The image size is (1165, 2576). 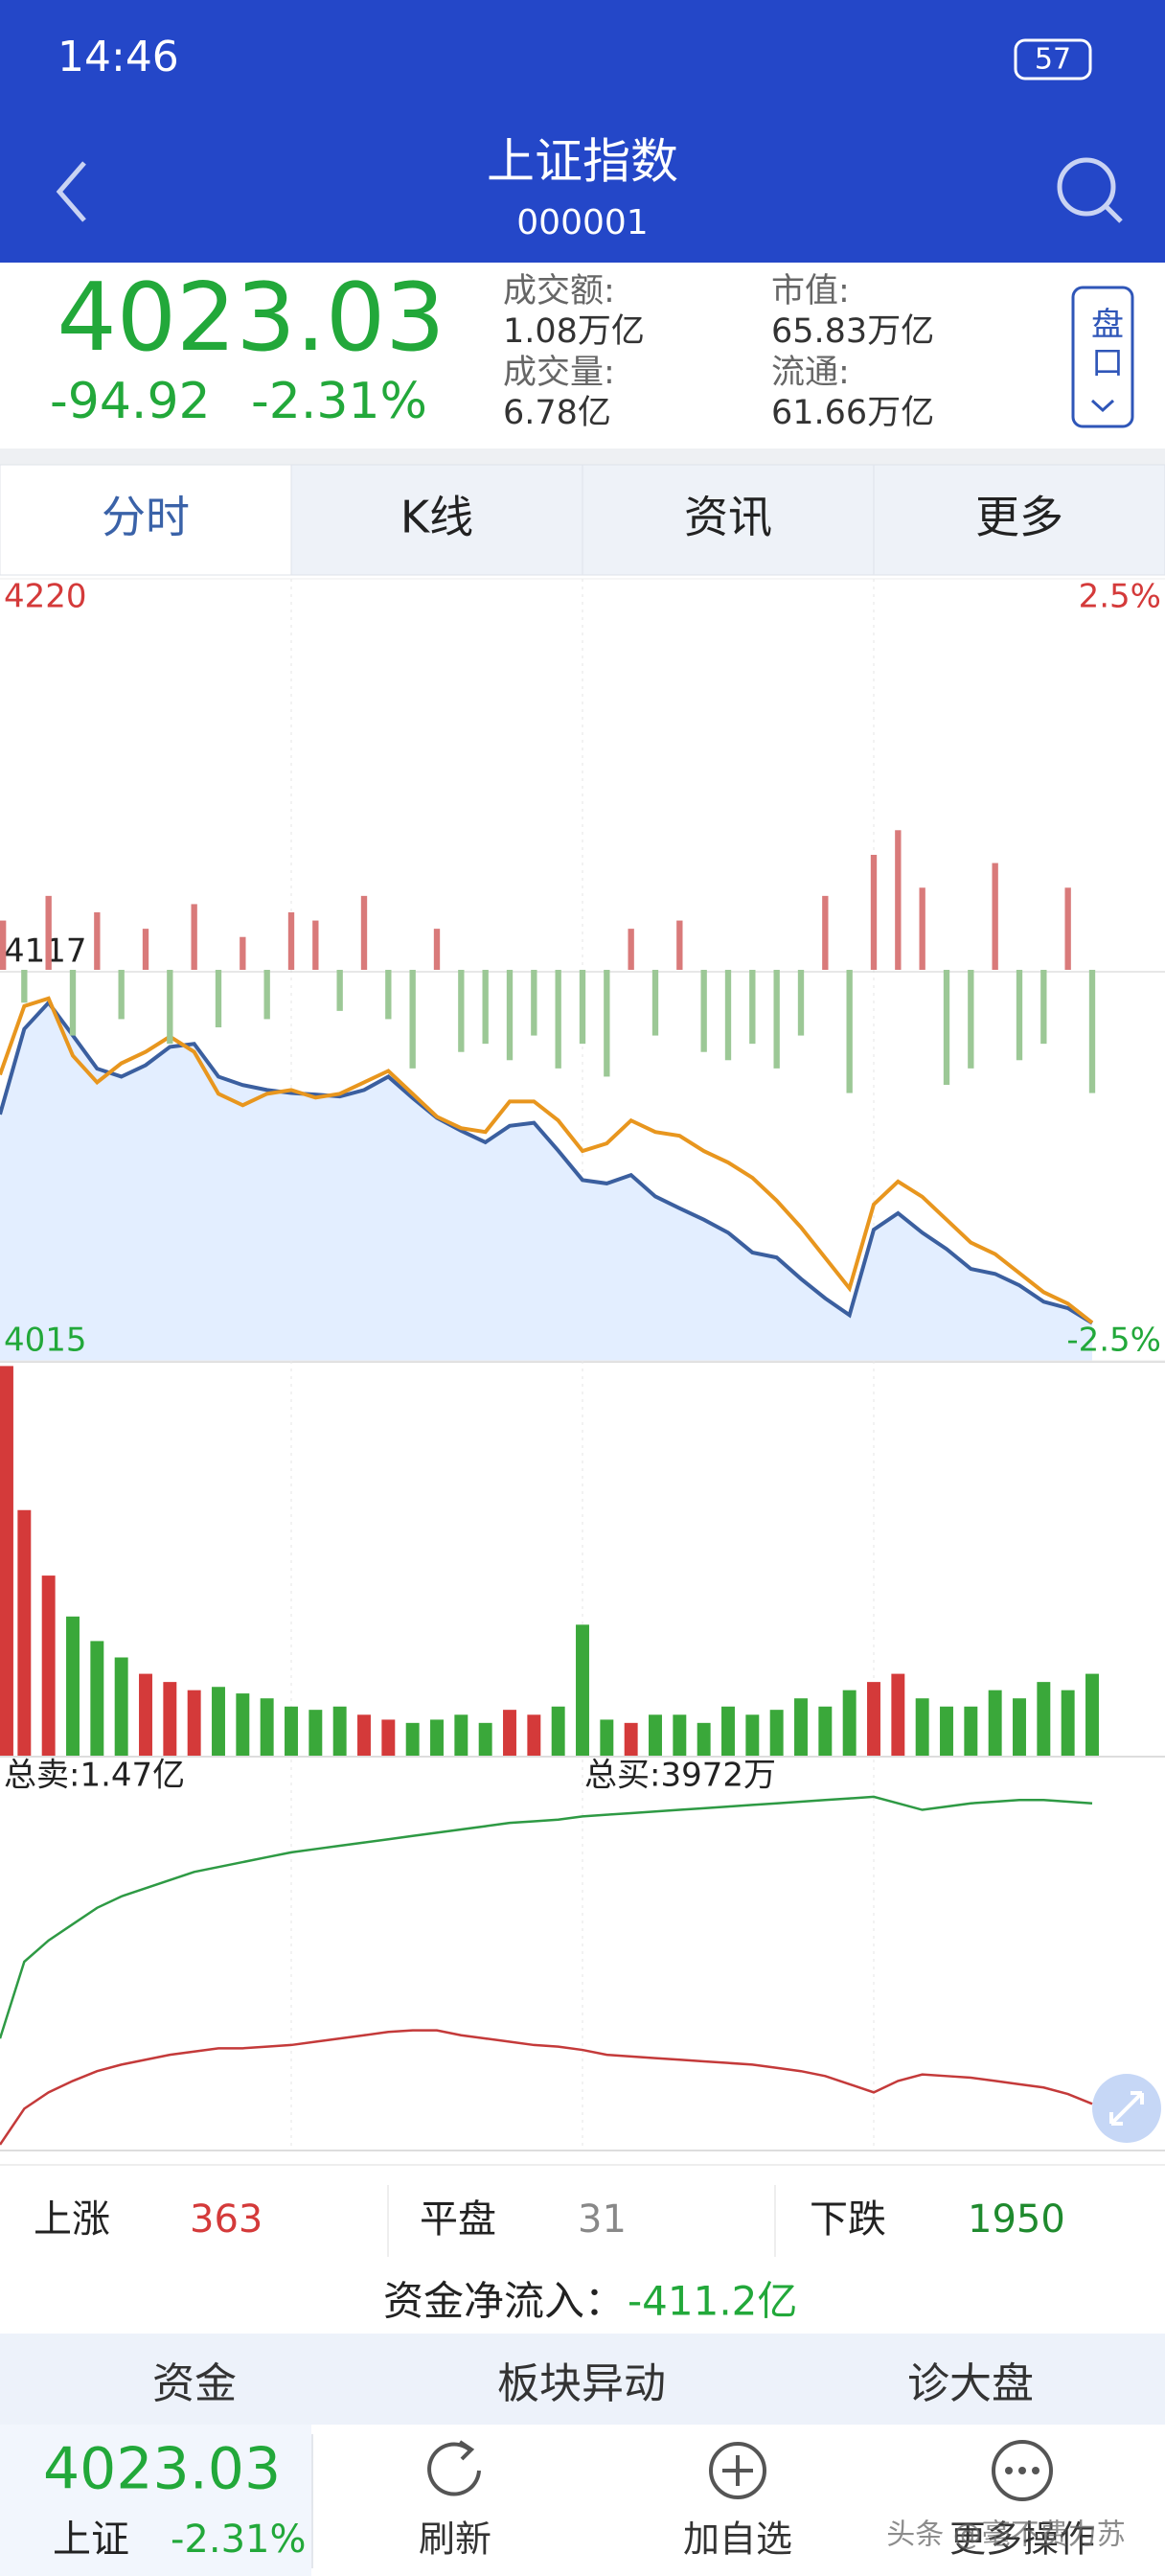 I want to click on chevron, so click(x=1102, y=406).